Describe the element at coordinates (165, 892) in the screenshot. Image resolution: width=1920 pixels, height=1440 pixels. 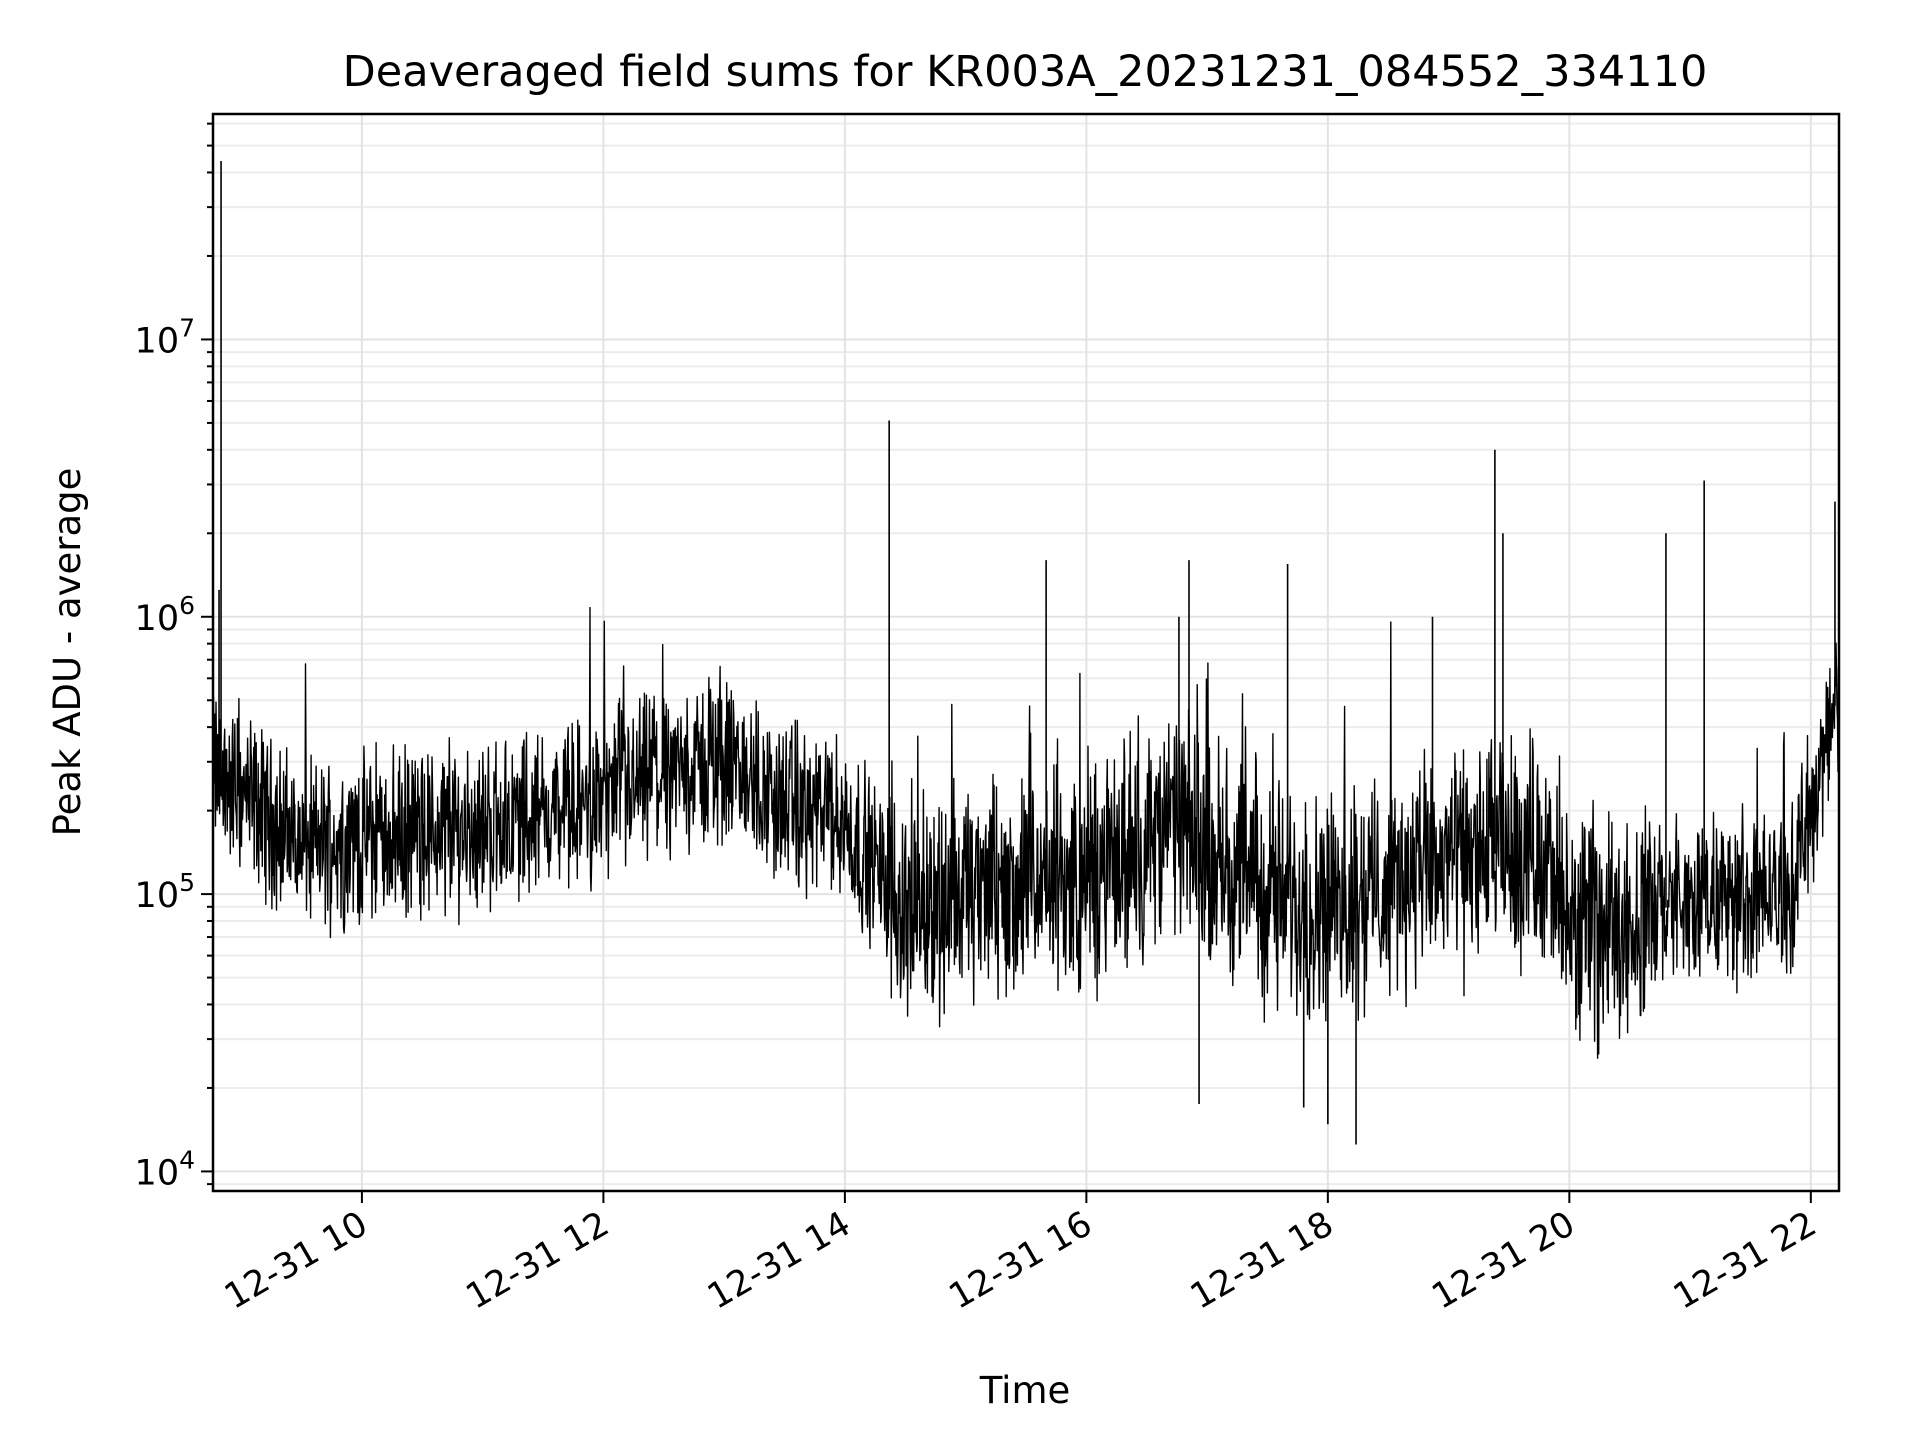
I see `y-tick-label: 10⁵` at that location.